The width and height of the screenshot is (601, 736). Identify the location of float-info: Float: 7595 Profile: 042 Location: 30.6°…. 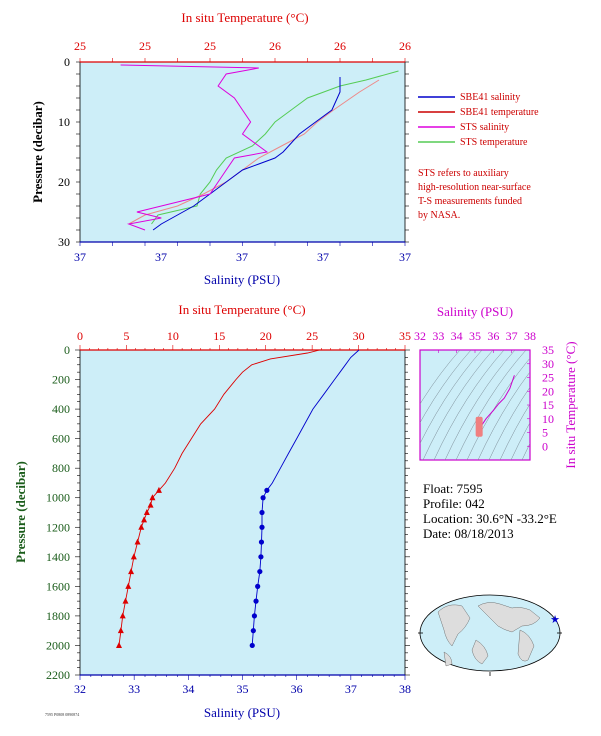
(490, 511).